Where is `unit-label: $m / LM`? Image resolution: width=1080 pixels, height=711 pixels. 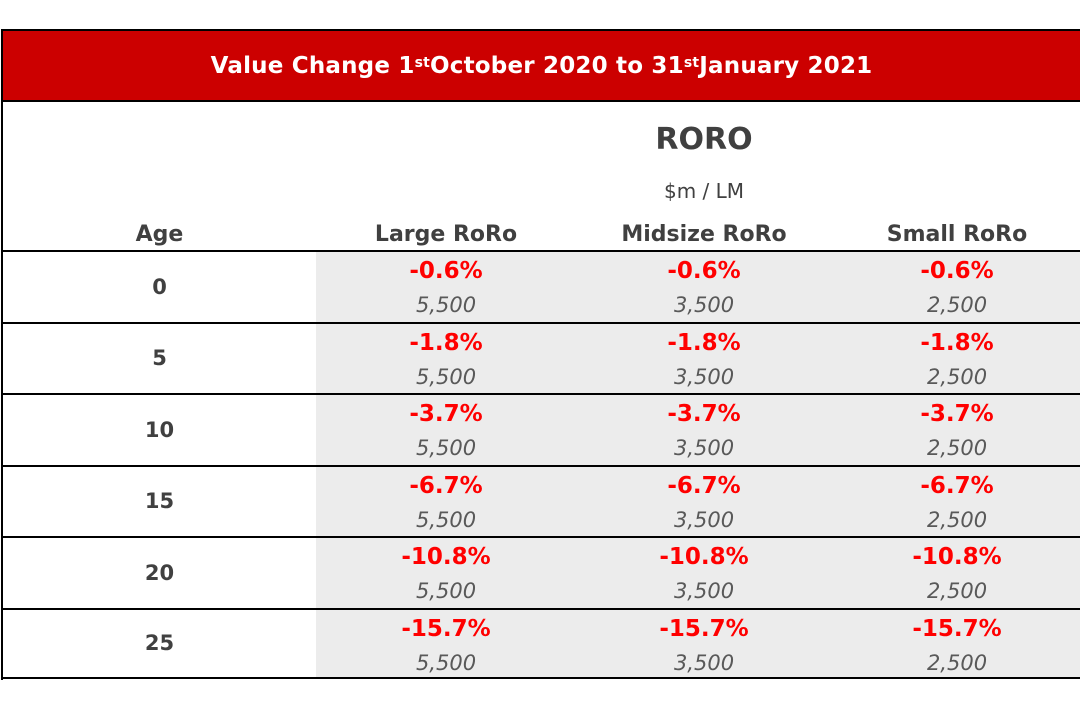 unit-label: $m / LM is located at coordinates (704, 191).